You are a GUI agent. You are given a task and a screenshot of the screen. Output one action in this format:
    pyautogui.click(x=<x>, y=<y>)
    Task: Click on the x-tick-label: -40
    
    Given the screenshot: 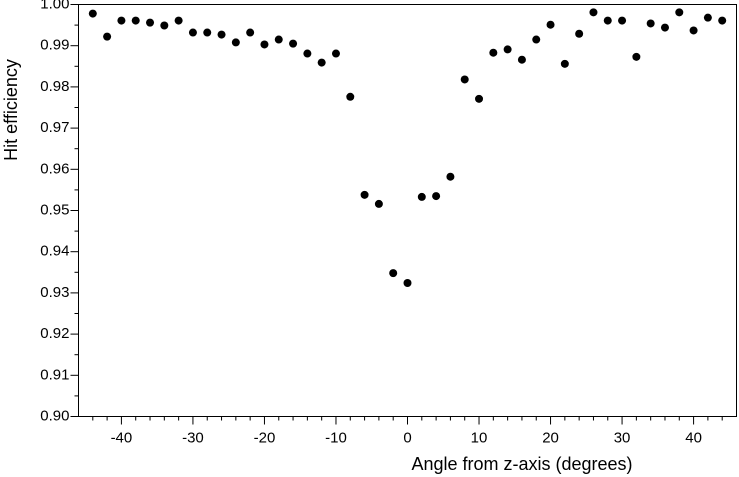 What is the action you would take?
    pyautogui.click(x=122, y=437)
    